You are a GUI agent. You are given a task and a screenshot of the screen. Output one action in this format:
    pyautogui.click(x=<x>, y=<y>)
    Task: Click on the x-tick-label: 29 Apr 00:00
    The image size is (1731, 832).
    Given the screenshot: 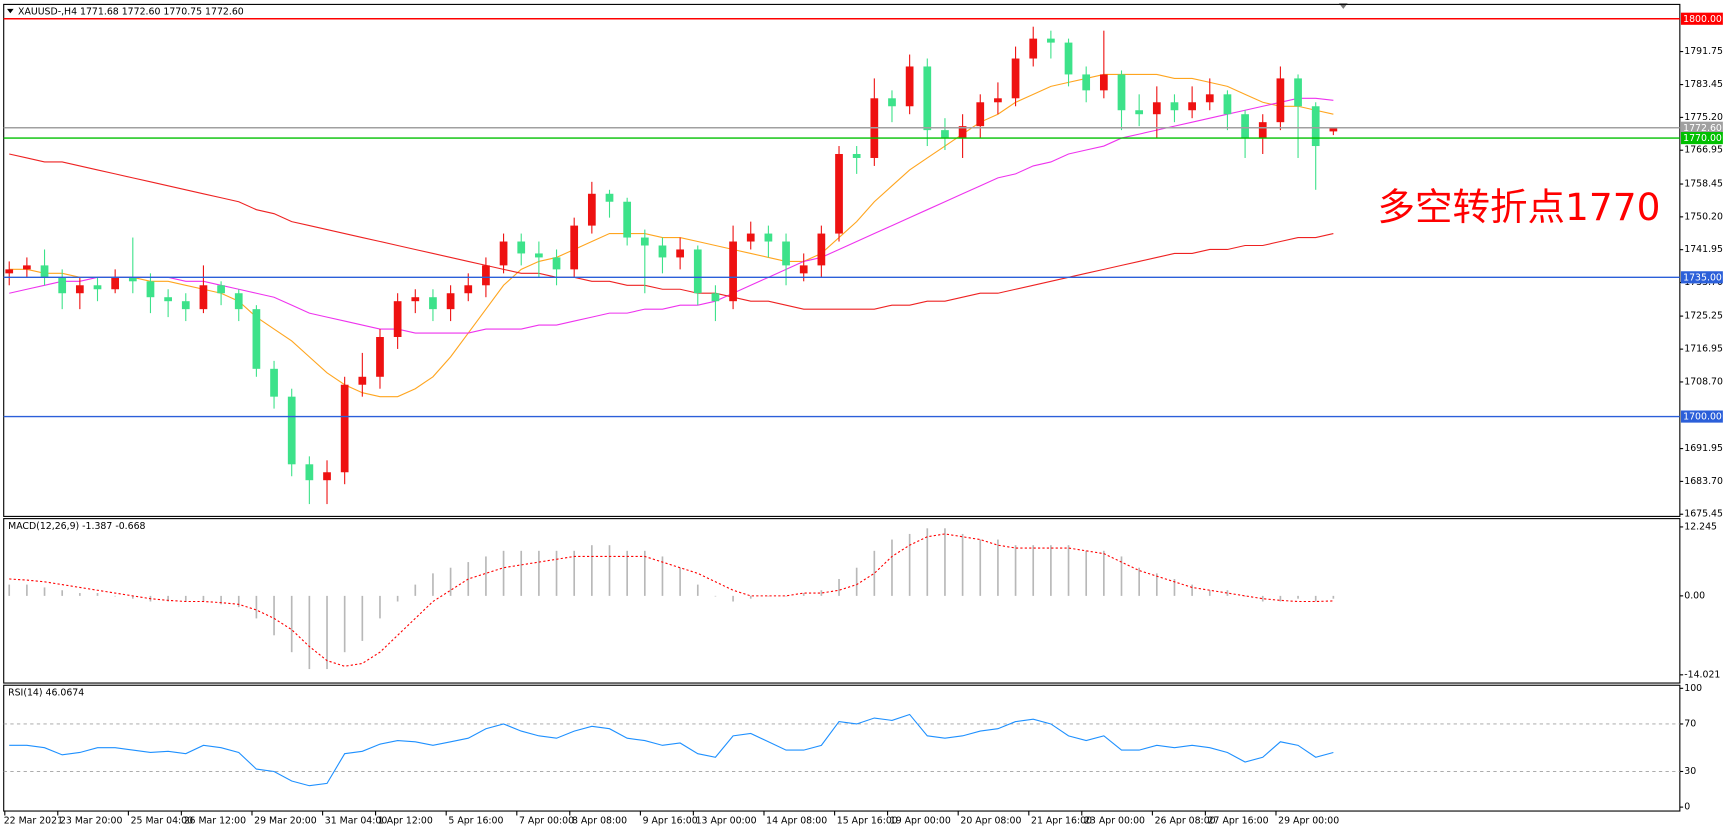 What is the action you would take?
    pyautogui.click(x=1308, y=820)
    